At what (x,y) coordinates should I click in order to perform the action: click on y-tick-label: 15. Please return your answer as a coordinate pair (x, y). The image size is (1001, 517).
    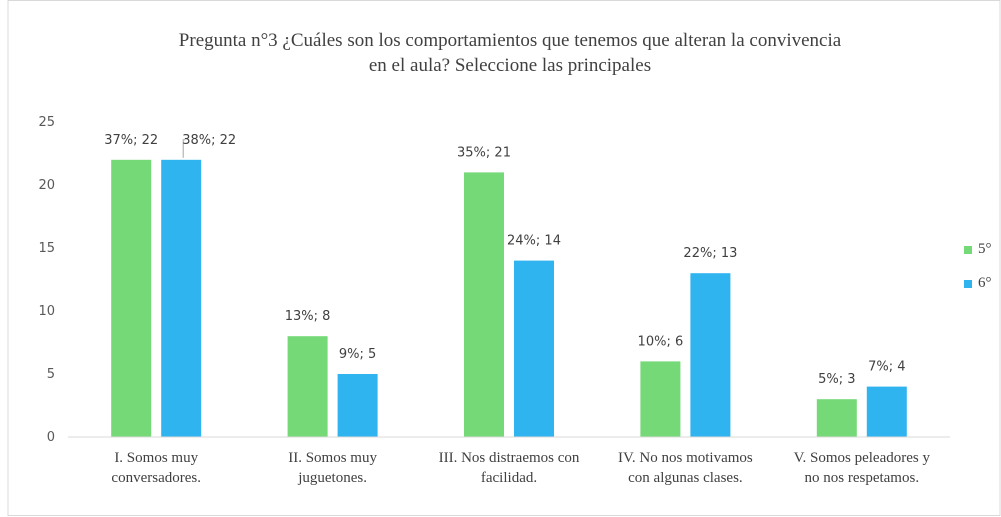
    Looking at the image, I should click on (46, 248).